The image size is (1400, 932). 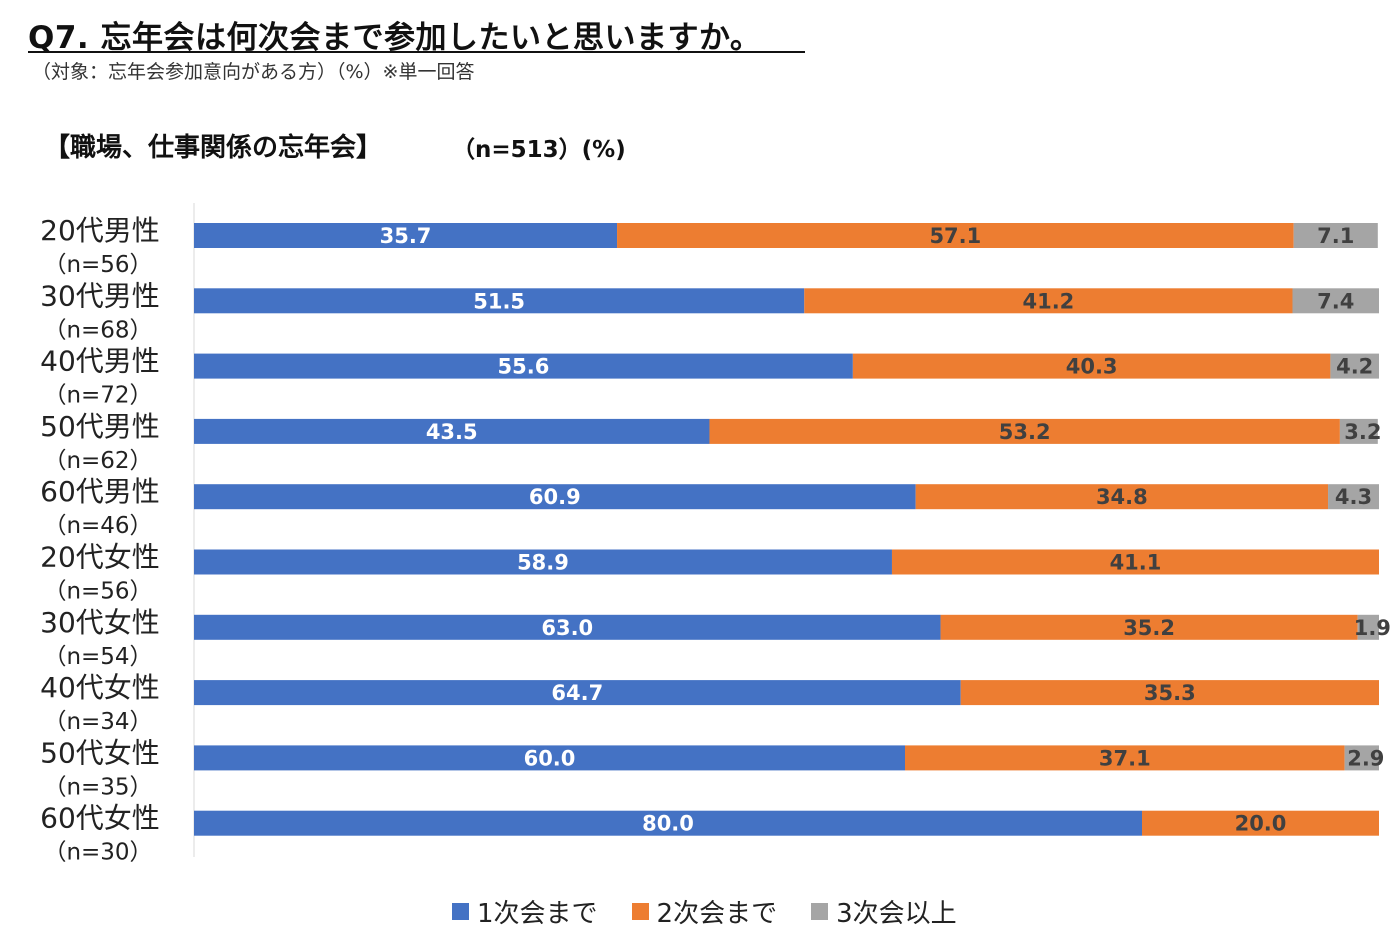 I want to click on data-label-series-2: 34.8, so click(x=1122, y=497).